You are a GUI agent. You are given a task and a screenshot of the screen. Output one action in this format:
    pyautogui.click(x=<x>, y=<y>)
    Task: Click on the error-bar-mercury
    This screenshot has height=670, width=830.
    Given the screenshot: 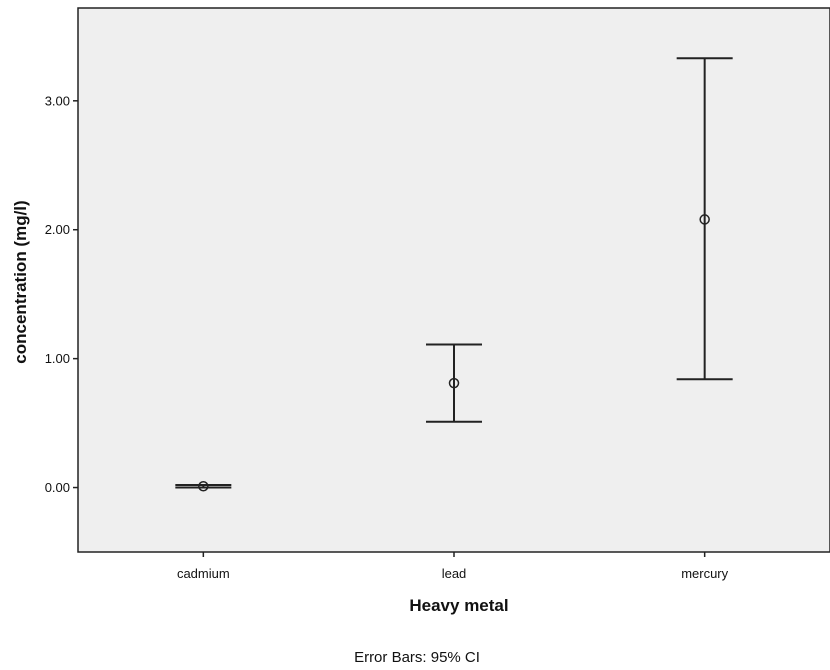 What is the action you would take?
    pyautogui.click(x=704, y=219)
    